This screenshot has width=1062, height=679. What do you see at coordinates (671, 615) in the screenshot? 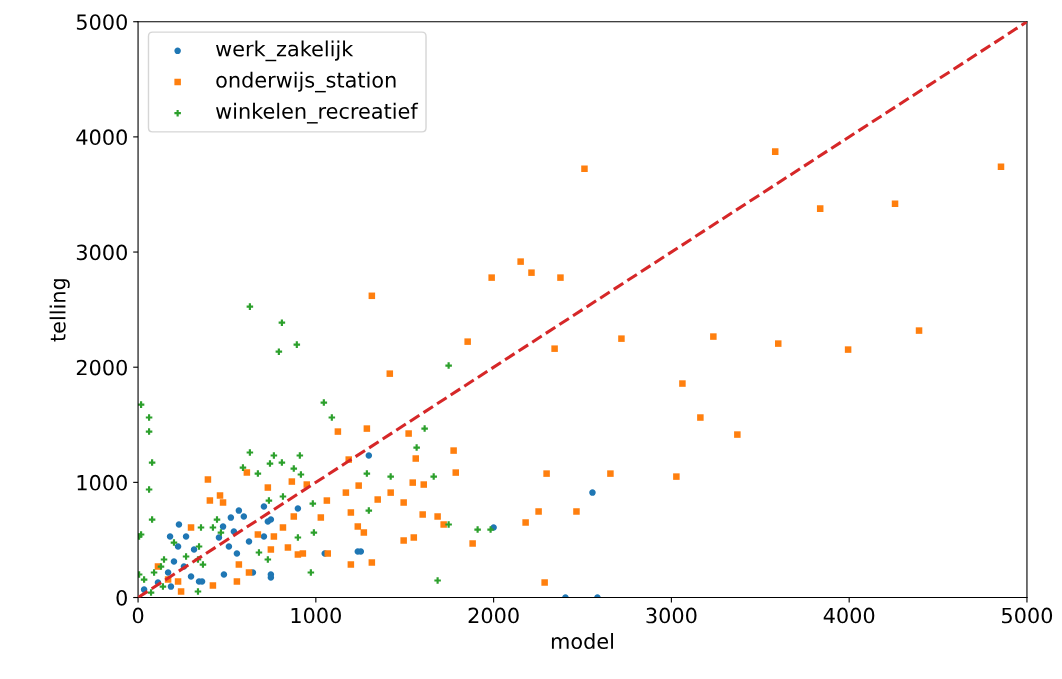
I see `x-tick-label: 3000` at bounding box center [671, 615].